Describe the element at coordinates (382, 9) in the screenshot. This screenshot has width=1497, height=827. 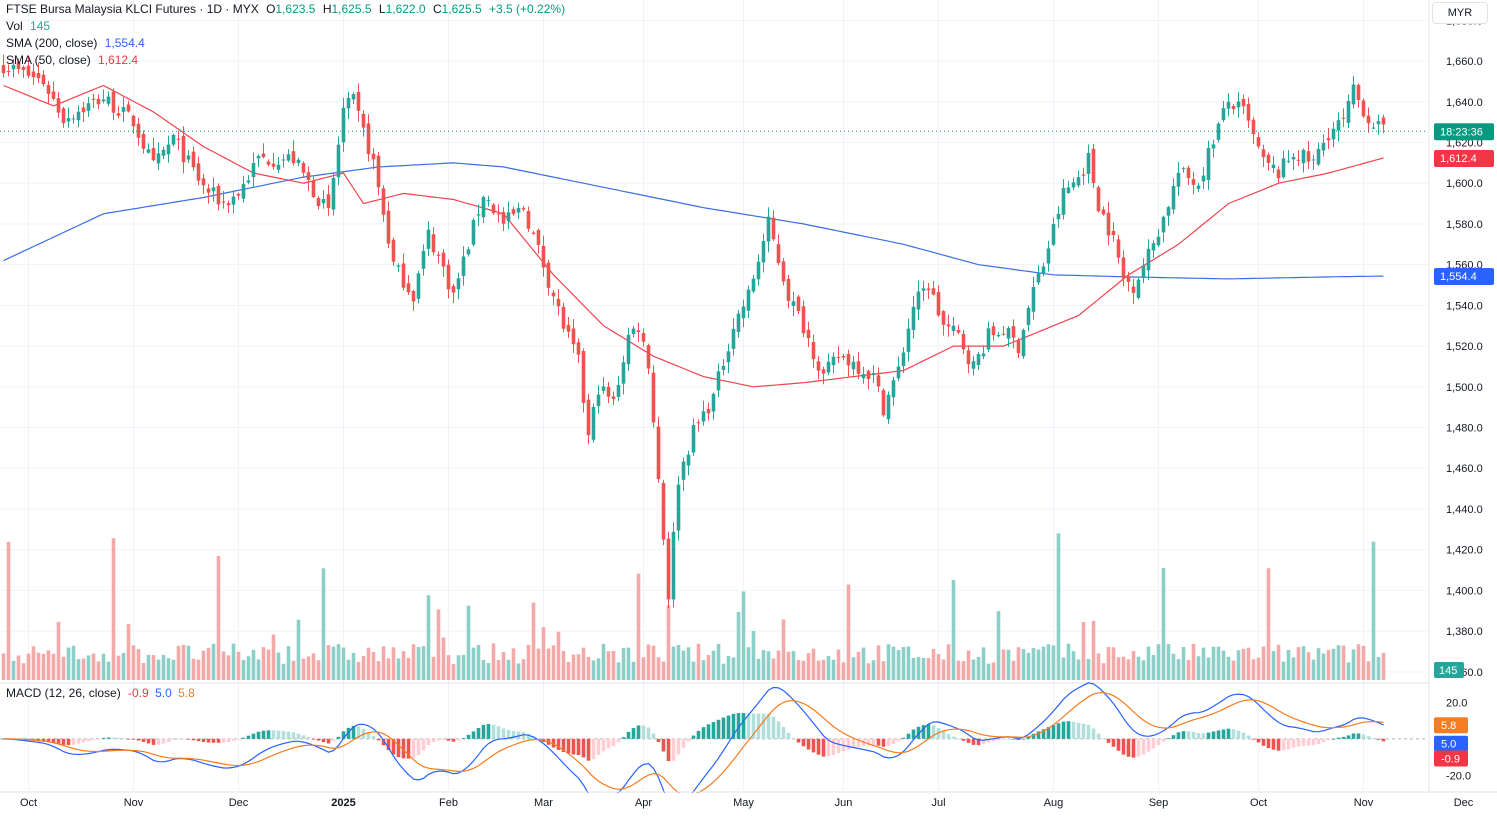
I see `low-label: L` at that location.